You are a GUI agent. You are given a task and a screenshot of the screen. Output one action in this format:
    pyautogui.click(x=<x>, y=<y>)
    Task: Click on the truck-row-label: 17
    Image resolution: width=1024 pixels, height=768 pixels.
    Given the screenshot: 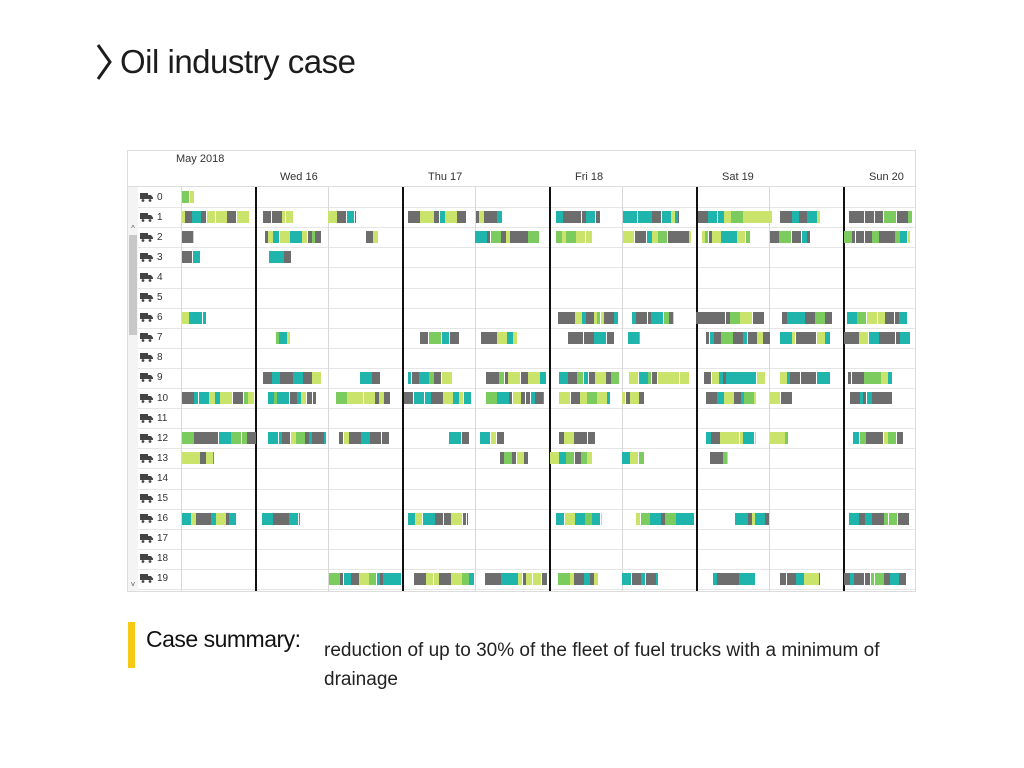 What is the action you would take?
    pyautogui.click(x=154, y=539)
    